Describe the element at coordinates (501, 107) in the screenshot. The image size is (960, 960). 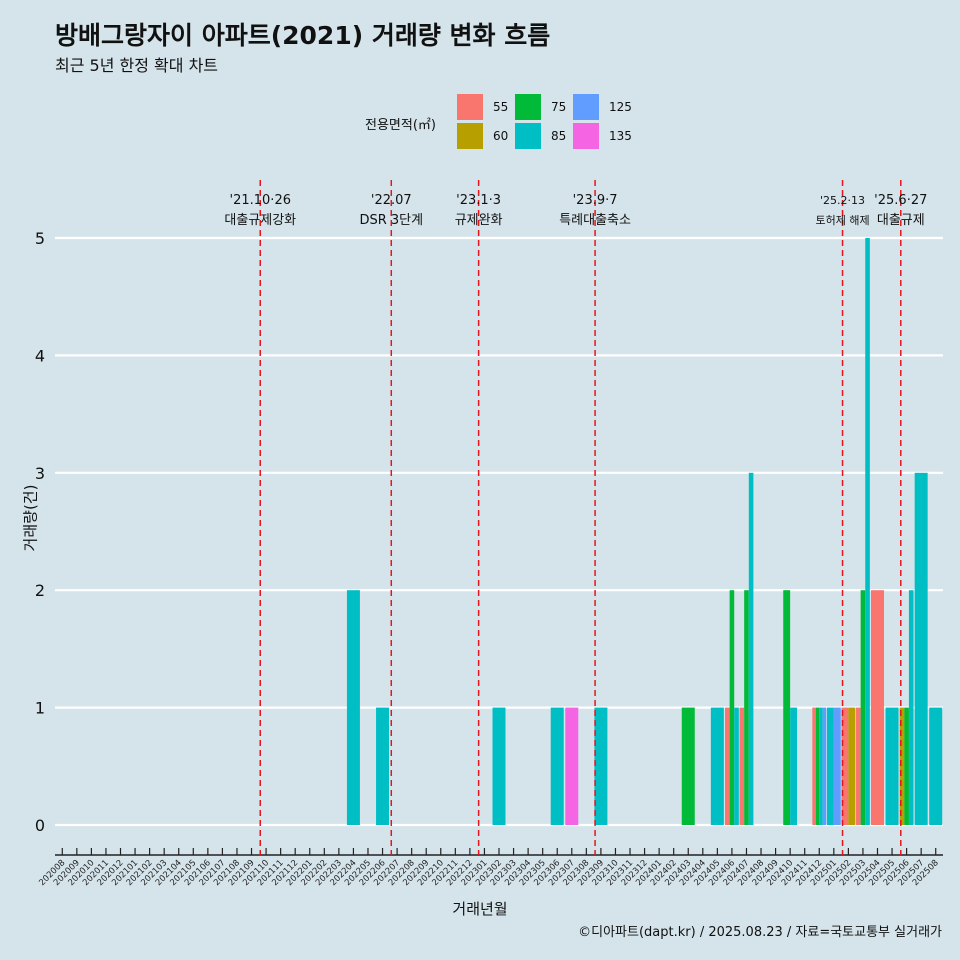
I see `legend-label: 55` at that location.